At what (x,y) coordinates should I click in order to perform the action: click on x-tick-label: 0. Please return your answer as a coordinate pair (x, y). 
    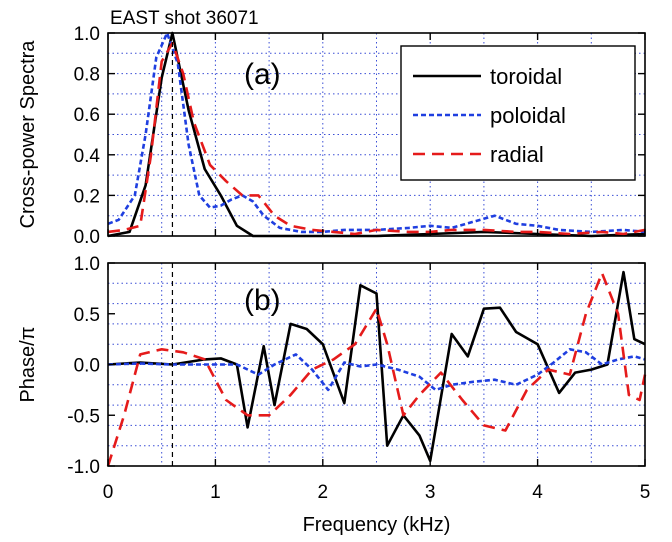
    Looking at the image, I should click on (108, 492).